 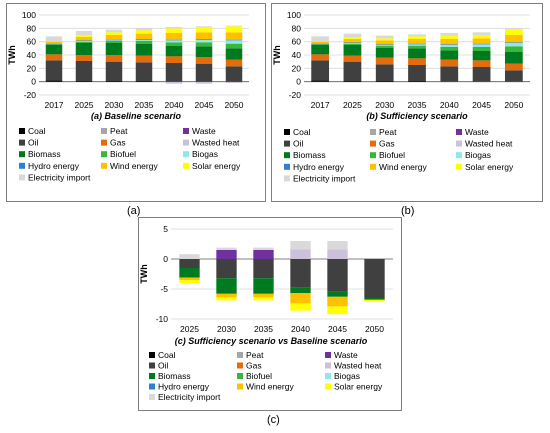 What do you see at coordinates (489, 167) in the screenshot?
I see `chart-b-legend-label: Solar energy` at bounding box center [489, 167].